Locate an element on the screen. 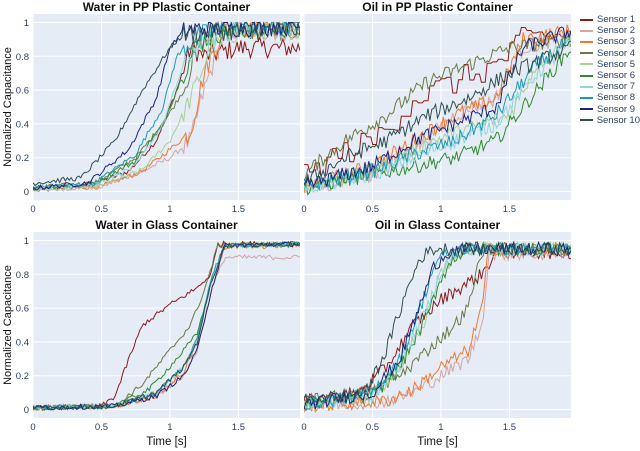 The image size is (640, 451). legend-item-sensor-9: Sensor 9 is located at coordinates (610, 109).